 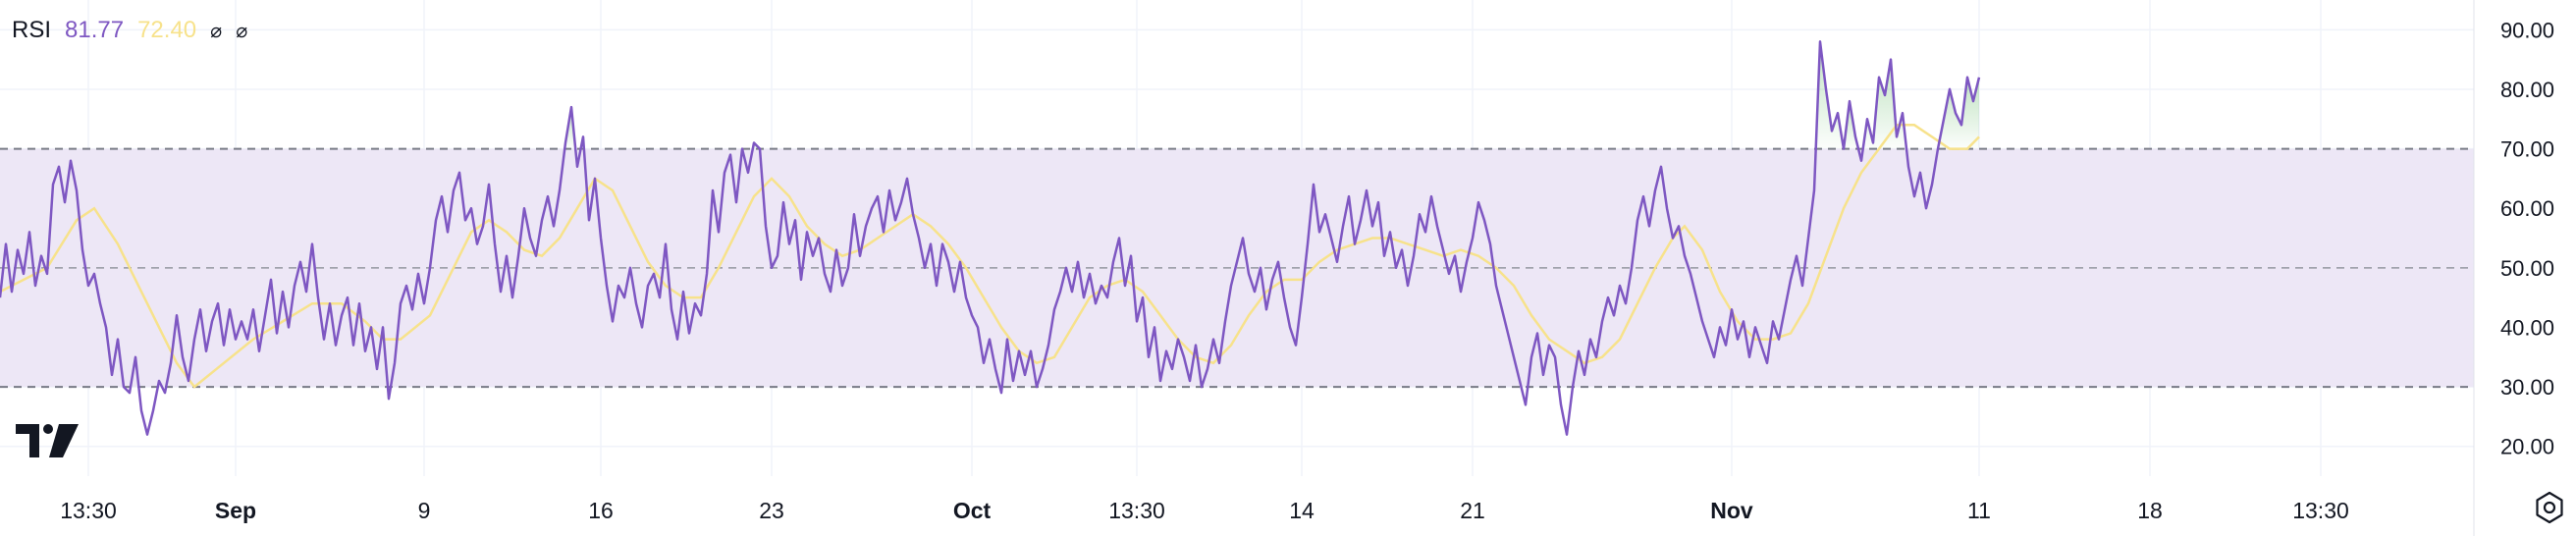 I want to click on price-axis-label: 40.00, so click(x=2527, y=327).